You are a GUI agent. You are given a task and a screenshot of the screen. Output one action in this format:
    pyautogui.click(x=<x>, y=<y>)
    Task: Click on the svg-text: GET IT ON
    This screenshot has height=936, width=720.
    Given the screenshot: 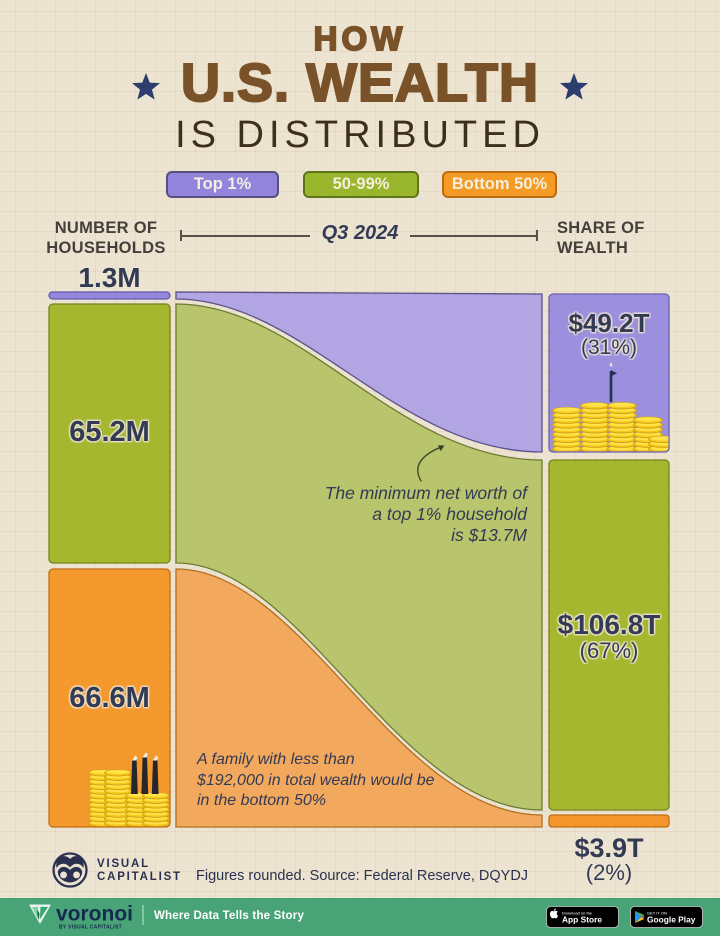 What is the action you would take?
    pyautogui.click(x=657, y=912)
    